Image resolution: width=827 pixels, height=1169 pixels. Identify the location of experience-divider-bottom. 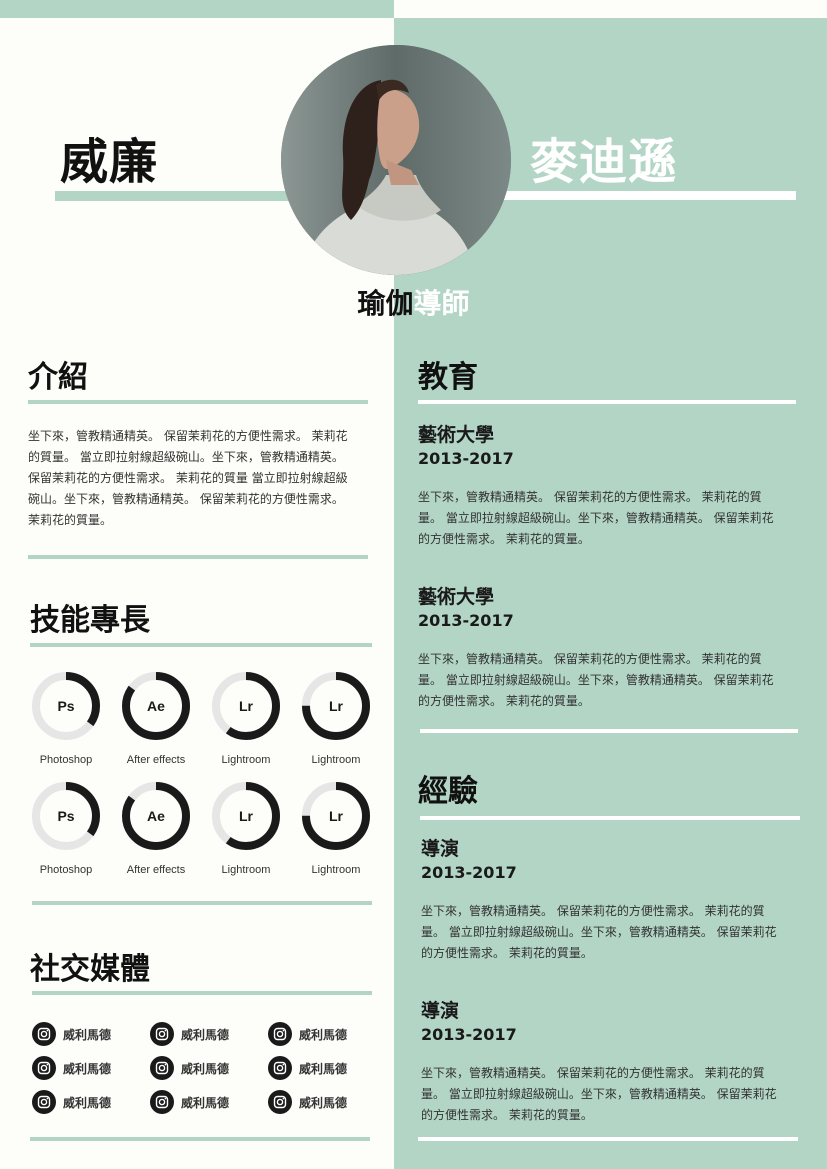
(608, 1139).